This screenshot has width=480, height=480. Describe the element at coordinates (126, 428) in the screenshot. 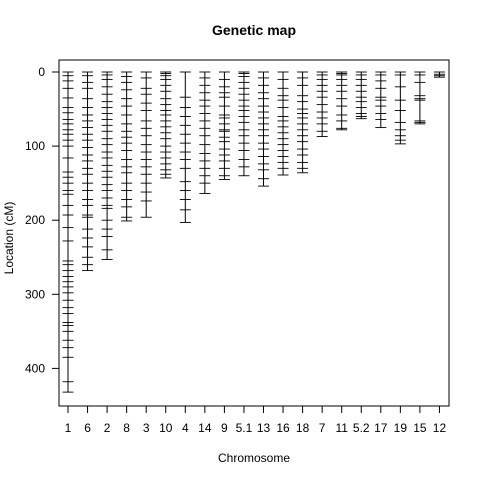

I see `x-tick-label: 8` at that location.